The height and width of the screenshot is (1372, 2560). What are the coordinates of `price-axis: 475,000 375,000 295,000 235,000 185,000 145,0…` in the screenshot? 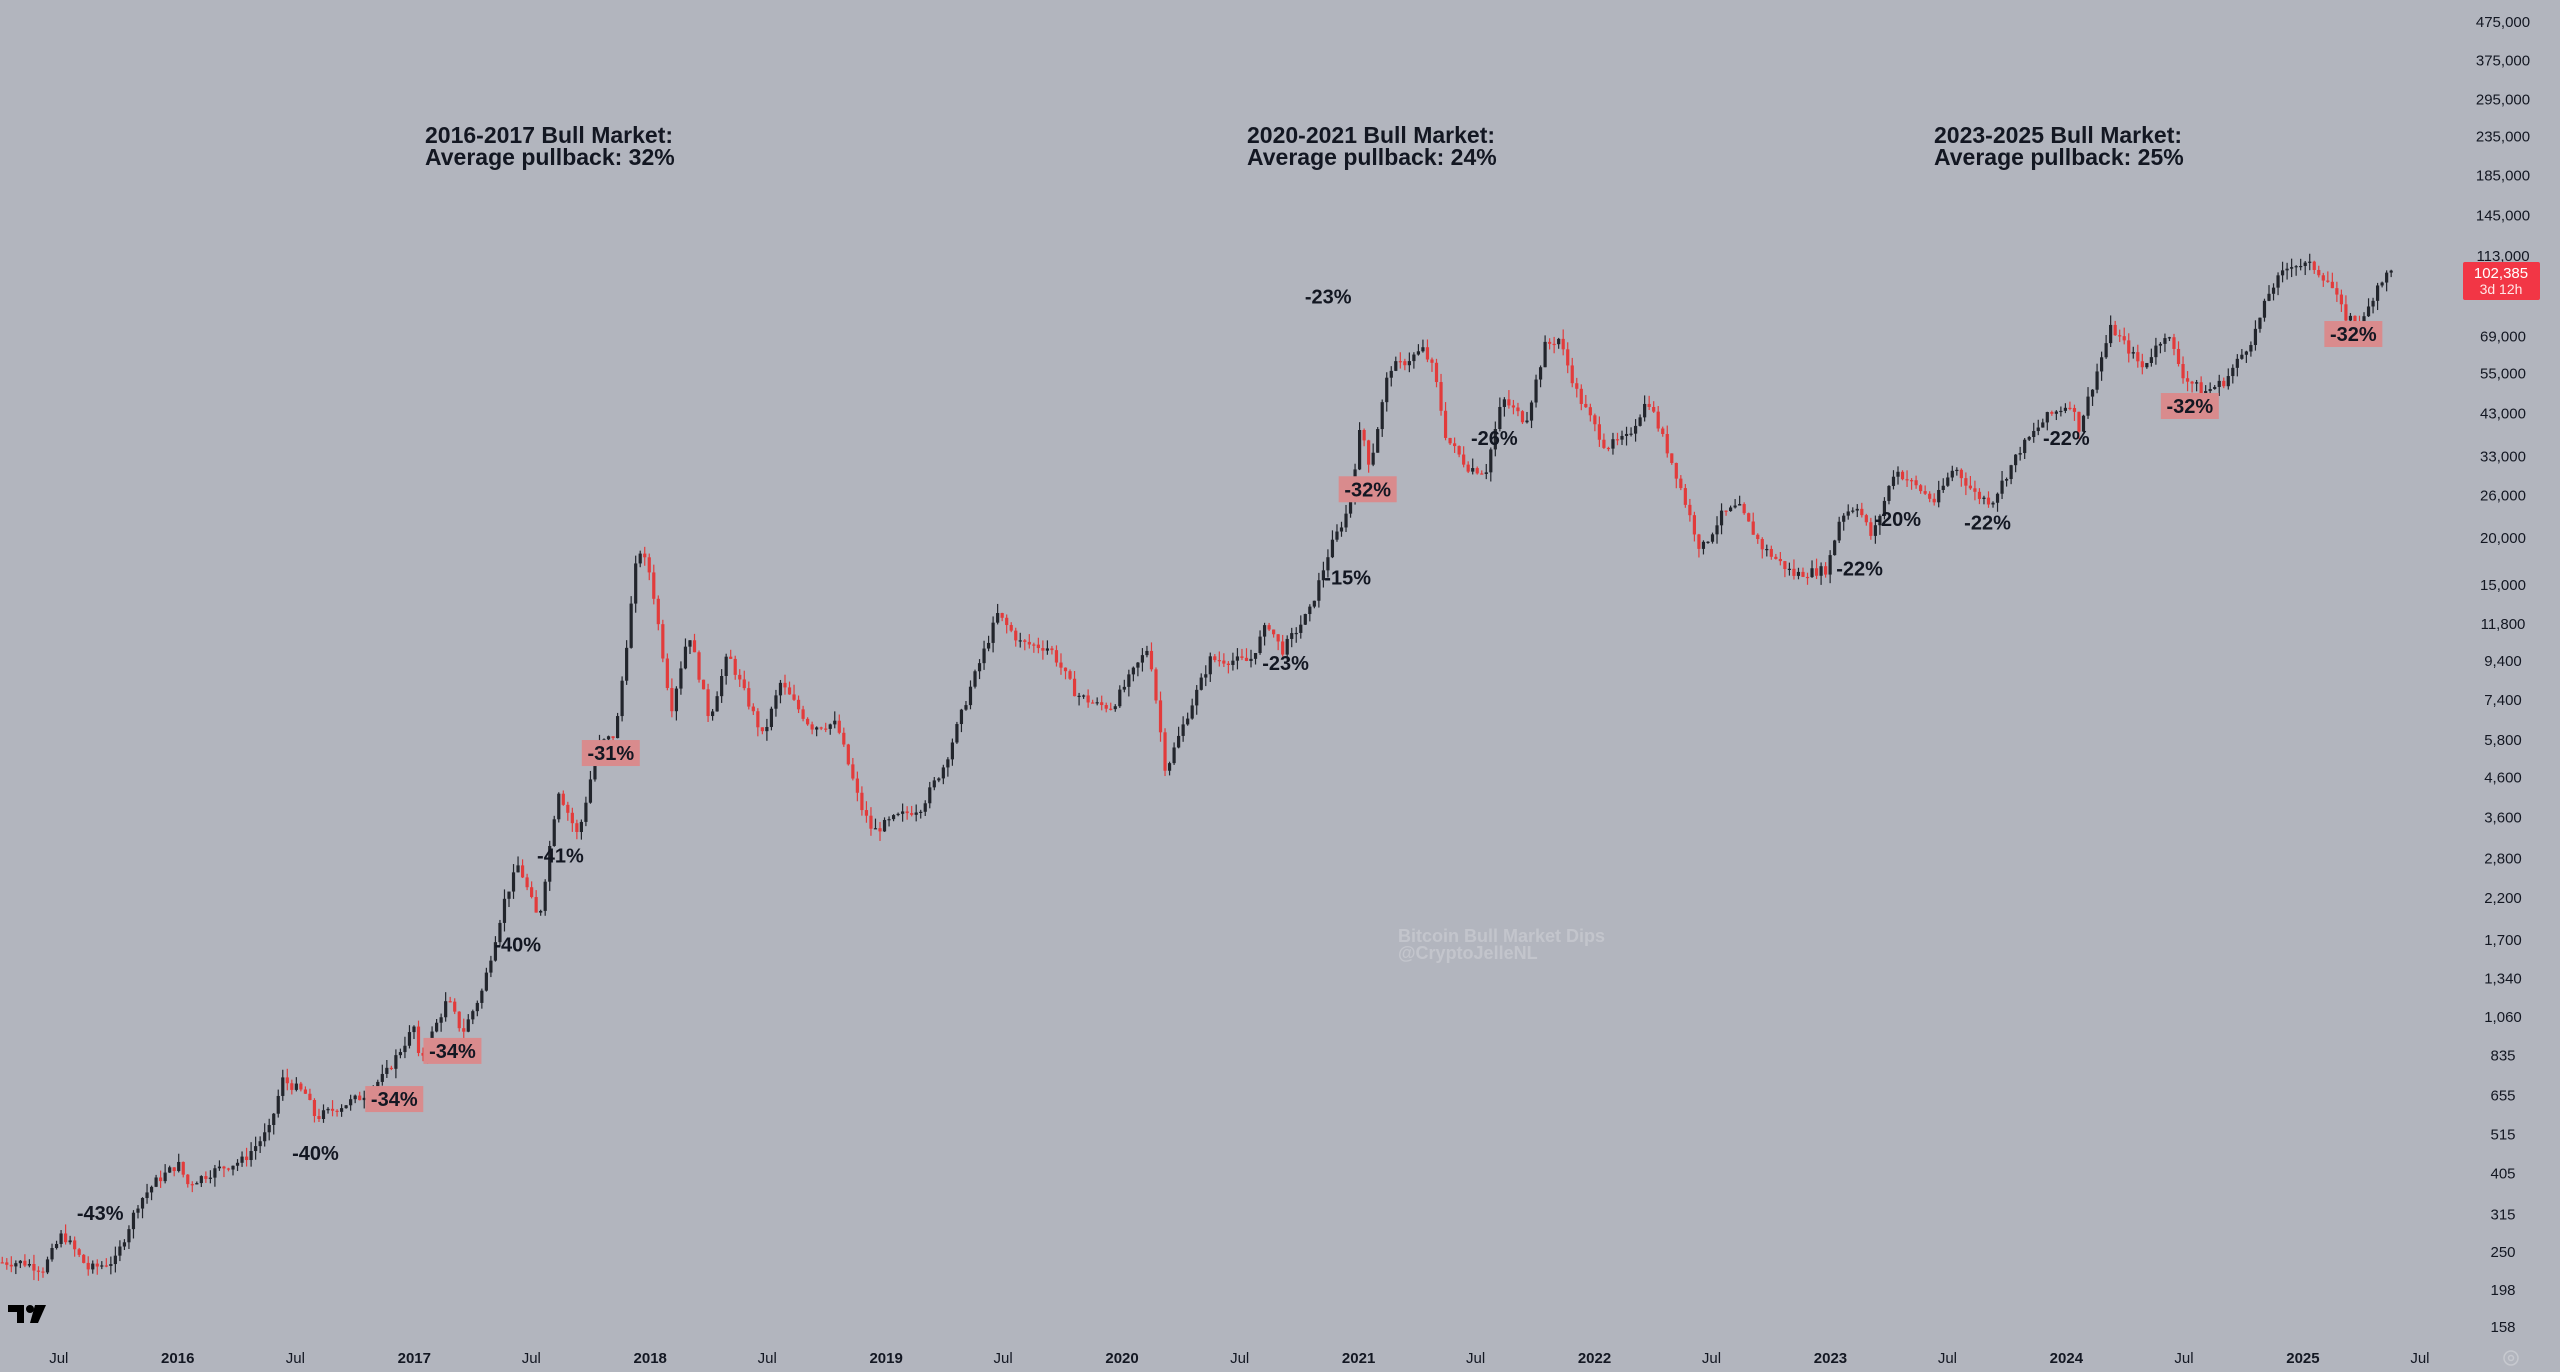 It's located at (2503, 675).